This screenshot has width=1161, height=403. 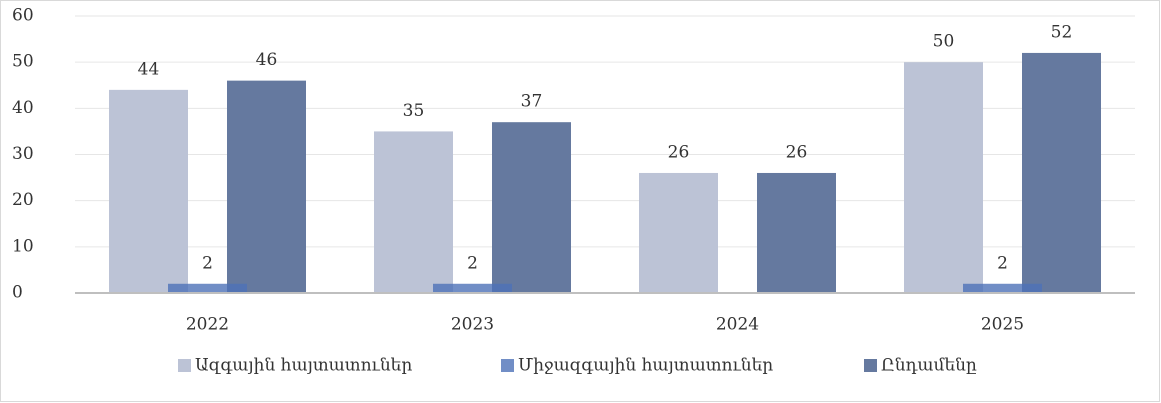 I want to click on y-tick-label: 30, so click(x=23, y=154).